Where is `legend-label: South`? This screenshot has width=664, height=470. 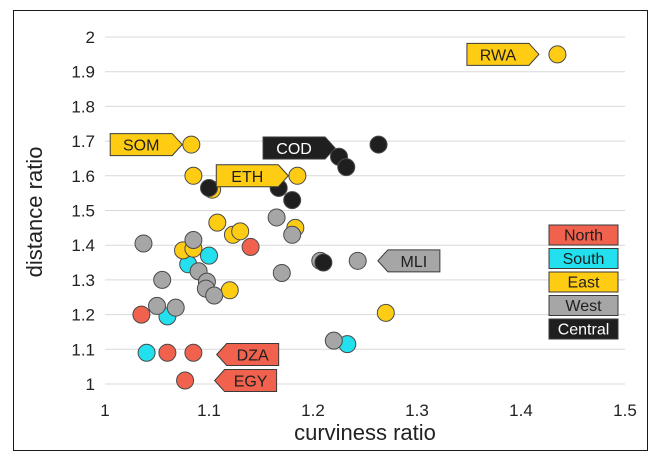
legend-label: South is located at coordinates (584, 259).